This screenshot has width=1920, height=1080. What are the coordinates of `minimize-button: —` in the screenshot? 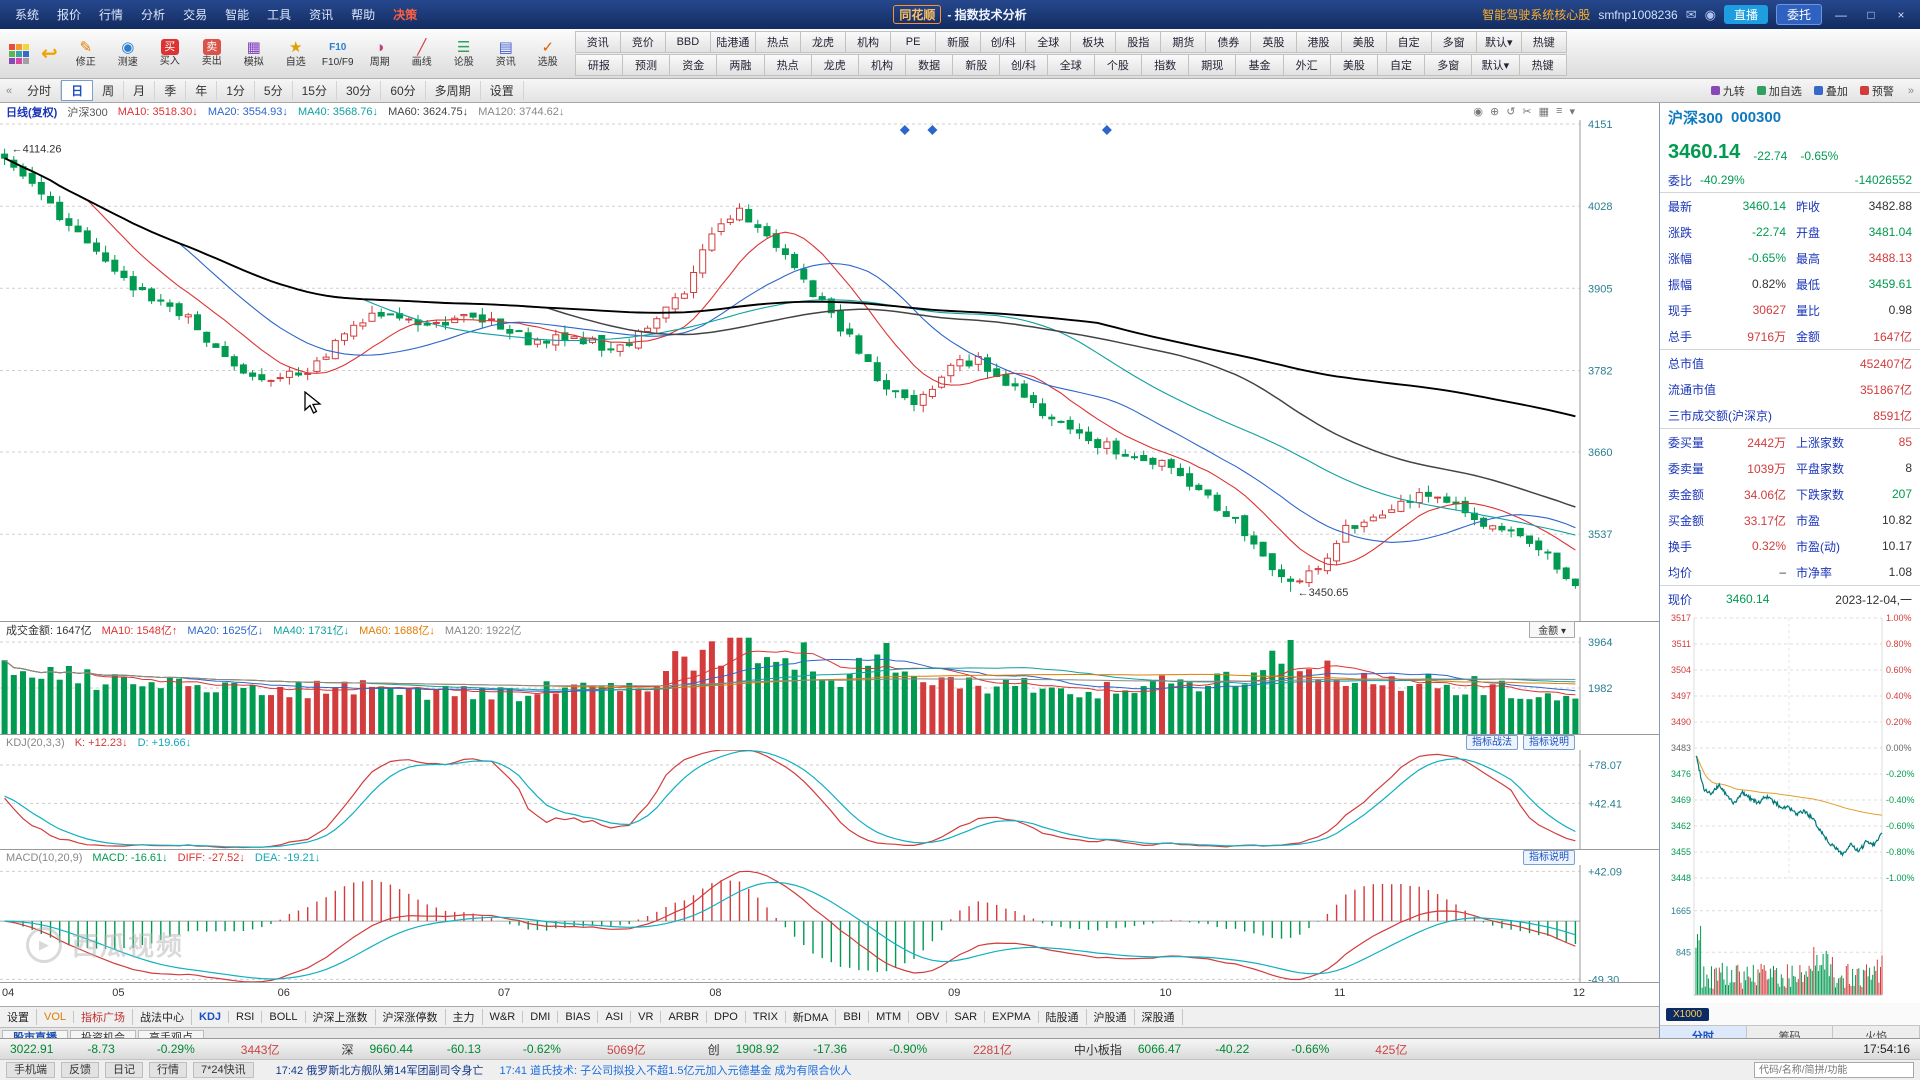 It's located at (1841, 14).